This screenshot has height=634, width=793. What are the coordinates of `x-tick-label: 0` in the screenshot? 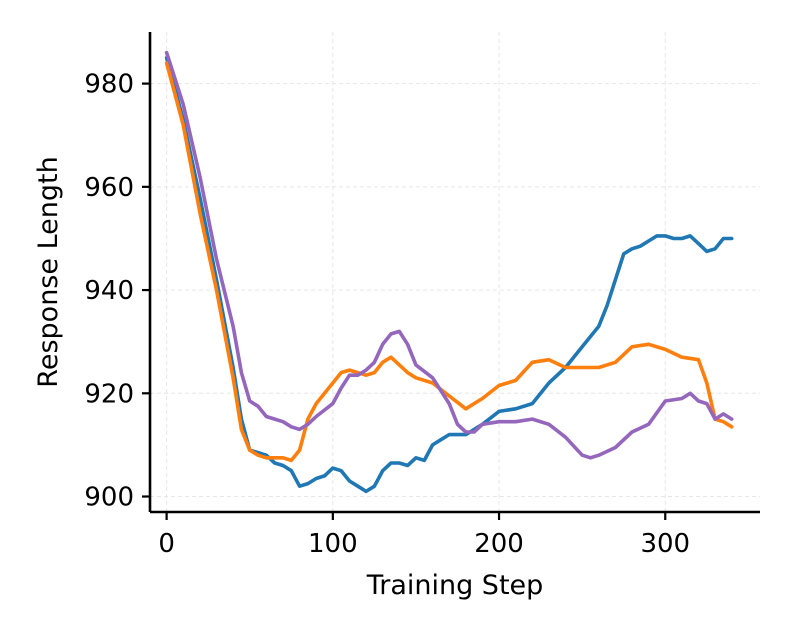 It's located at (166, 544).